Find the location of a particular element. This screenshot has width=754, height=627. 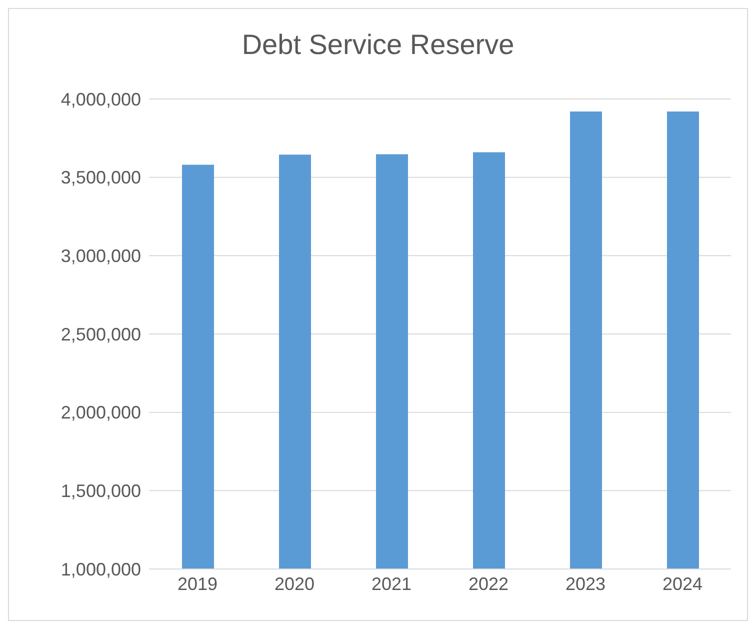

x-tick-label: 2021 is located at coordinates (391, 584).